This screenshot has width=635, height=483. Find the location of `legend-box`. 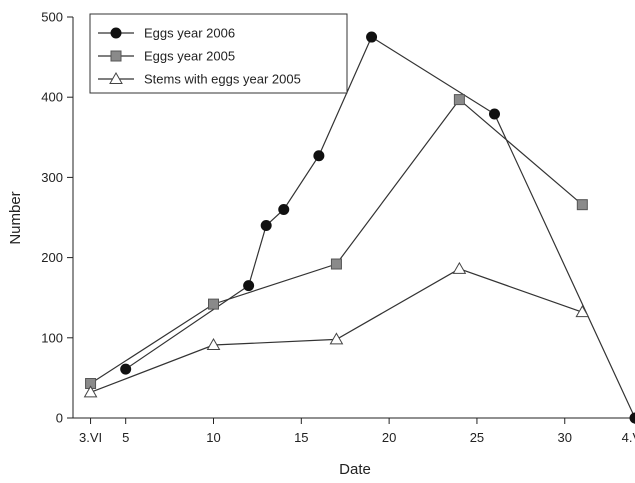

legend-box is located at coordinates (218, 53).